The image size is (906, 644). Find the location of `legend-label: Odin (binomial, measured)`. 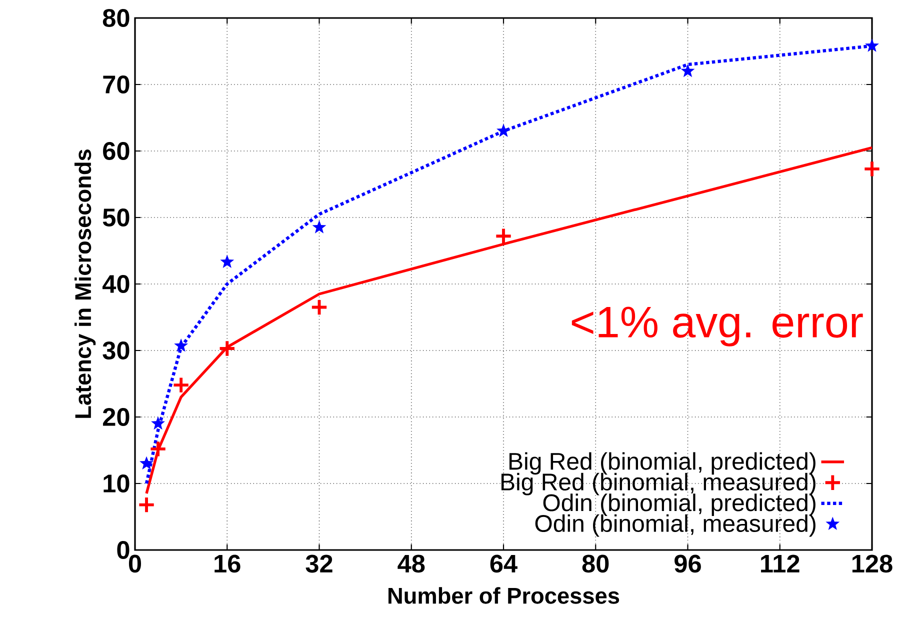

legend-label: Odin (binomial, measured) is located at coordinates (675, 525).